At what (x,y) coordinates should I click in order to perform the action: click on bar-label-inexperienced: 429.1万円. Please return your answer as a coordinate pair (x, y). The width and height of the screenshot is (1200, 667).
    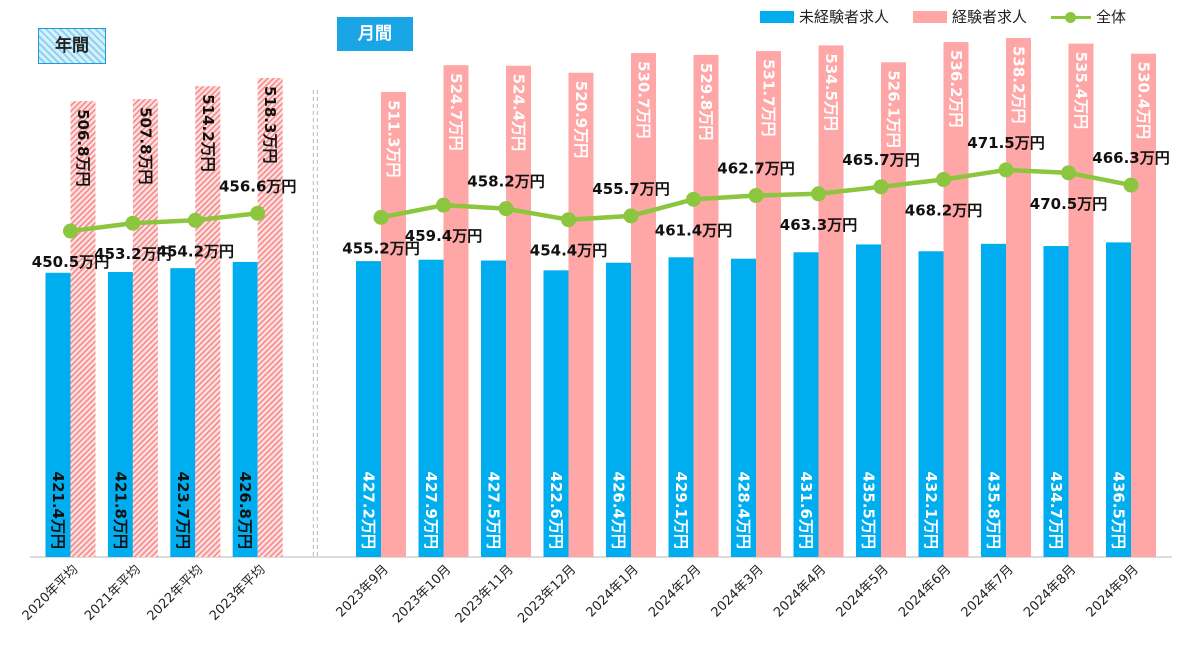
    Looking at the image, I should click on (681, 510).